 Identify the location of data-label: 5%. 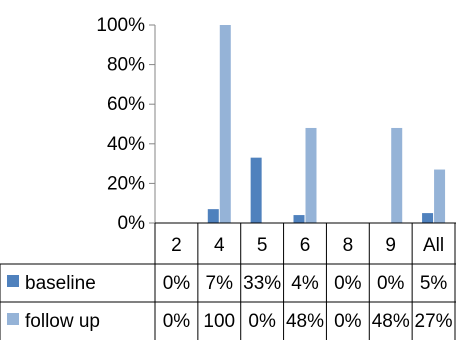
(434, 283).